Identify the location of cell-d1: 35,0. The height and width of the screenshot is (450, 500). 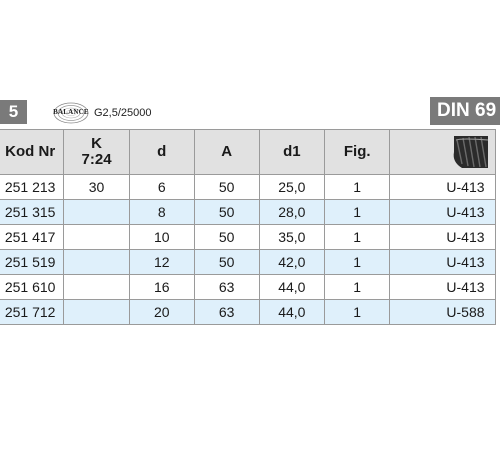
(292, 237).